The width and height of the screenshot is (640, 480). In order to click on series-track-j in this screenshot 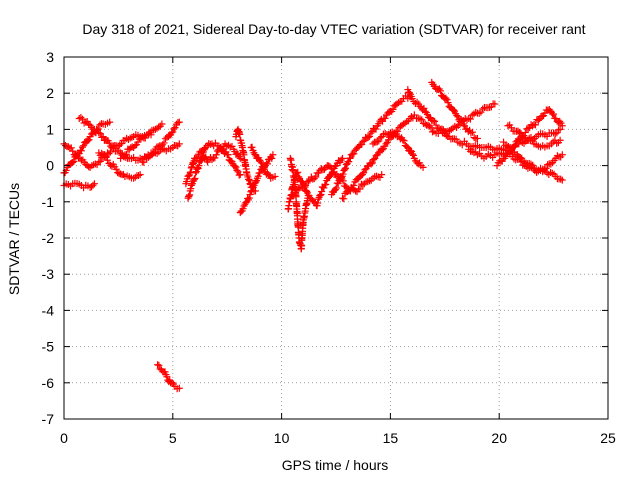, I will do `click(214, 170)`.